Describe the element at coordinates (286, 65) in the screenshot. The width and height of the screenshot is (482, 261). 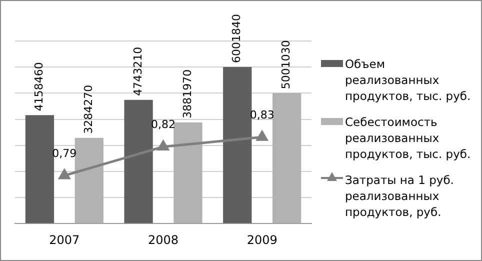
I see `data-label: 5001030` at that location.